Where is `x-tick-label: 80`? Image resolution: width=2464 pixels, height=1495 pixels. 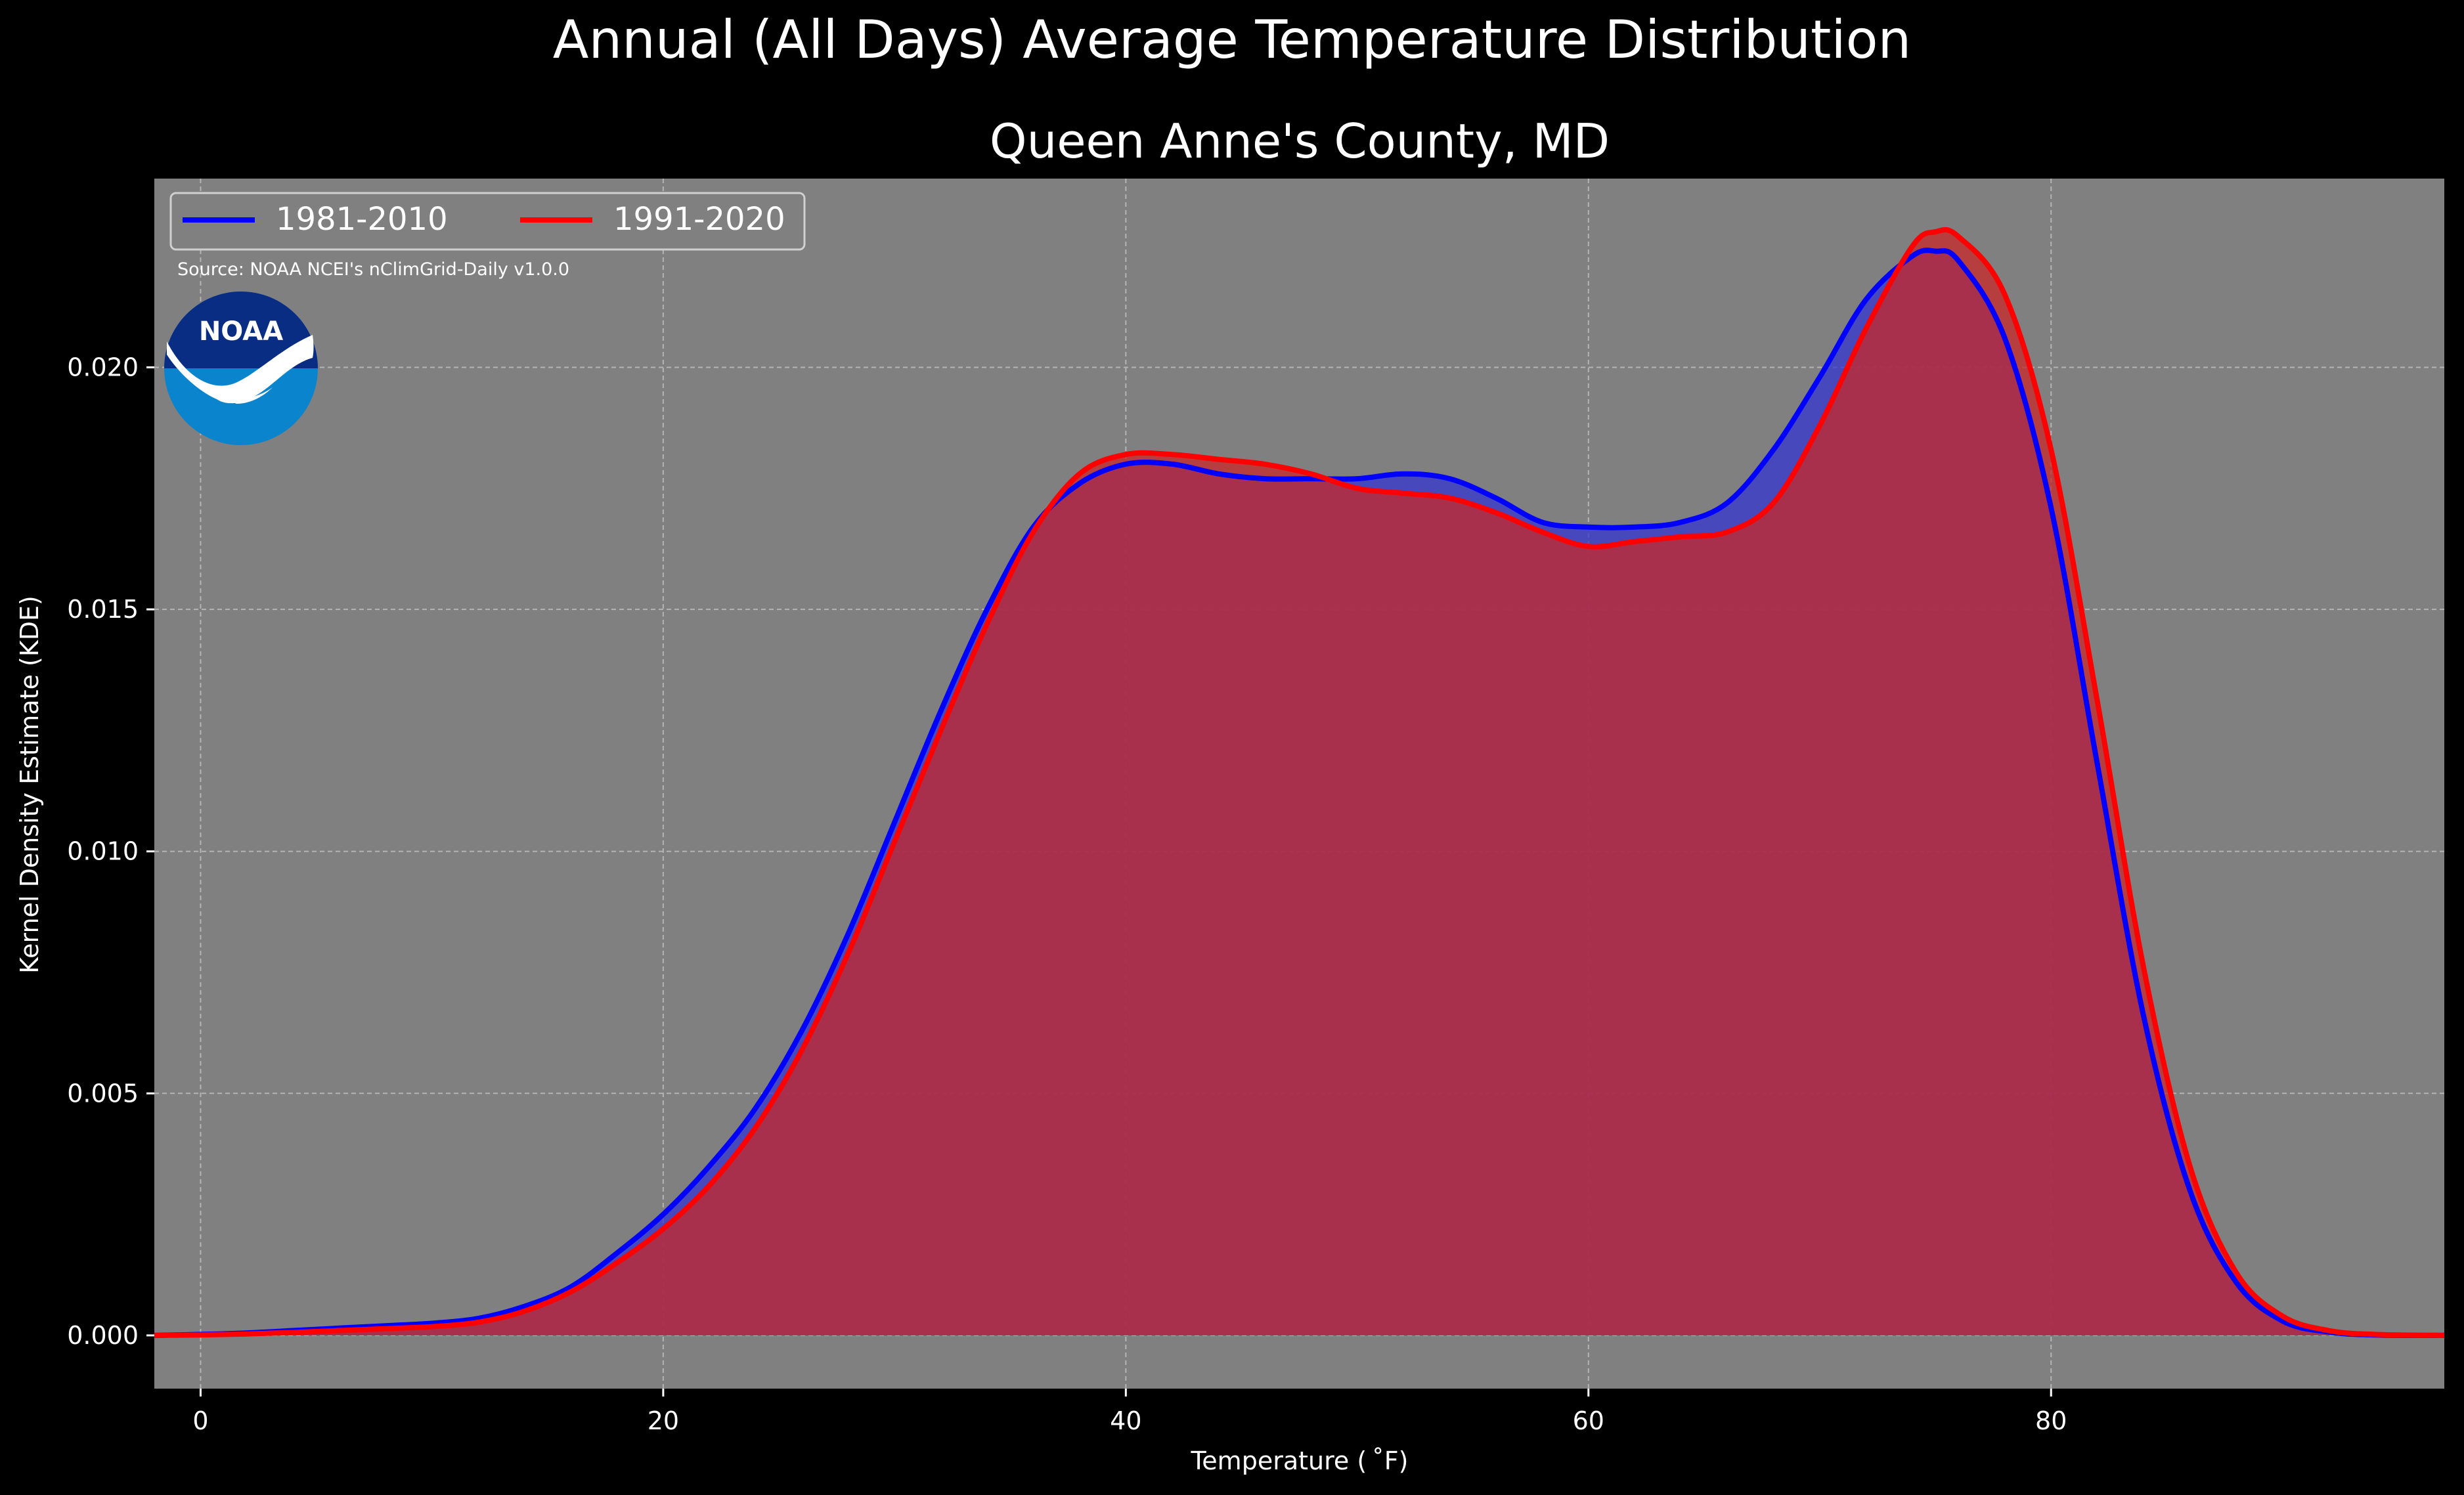 x-tick-label: 80 is located at coordinates (2051, 1420).